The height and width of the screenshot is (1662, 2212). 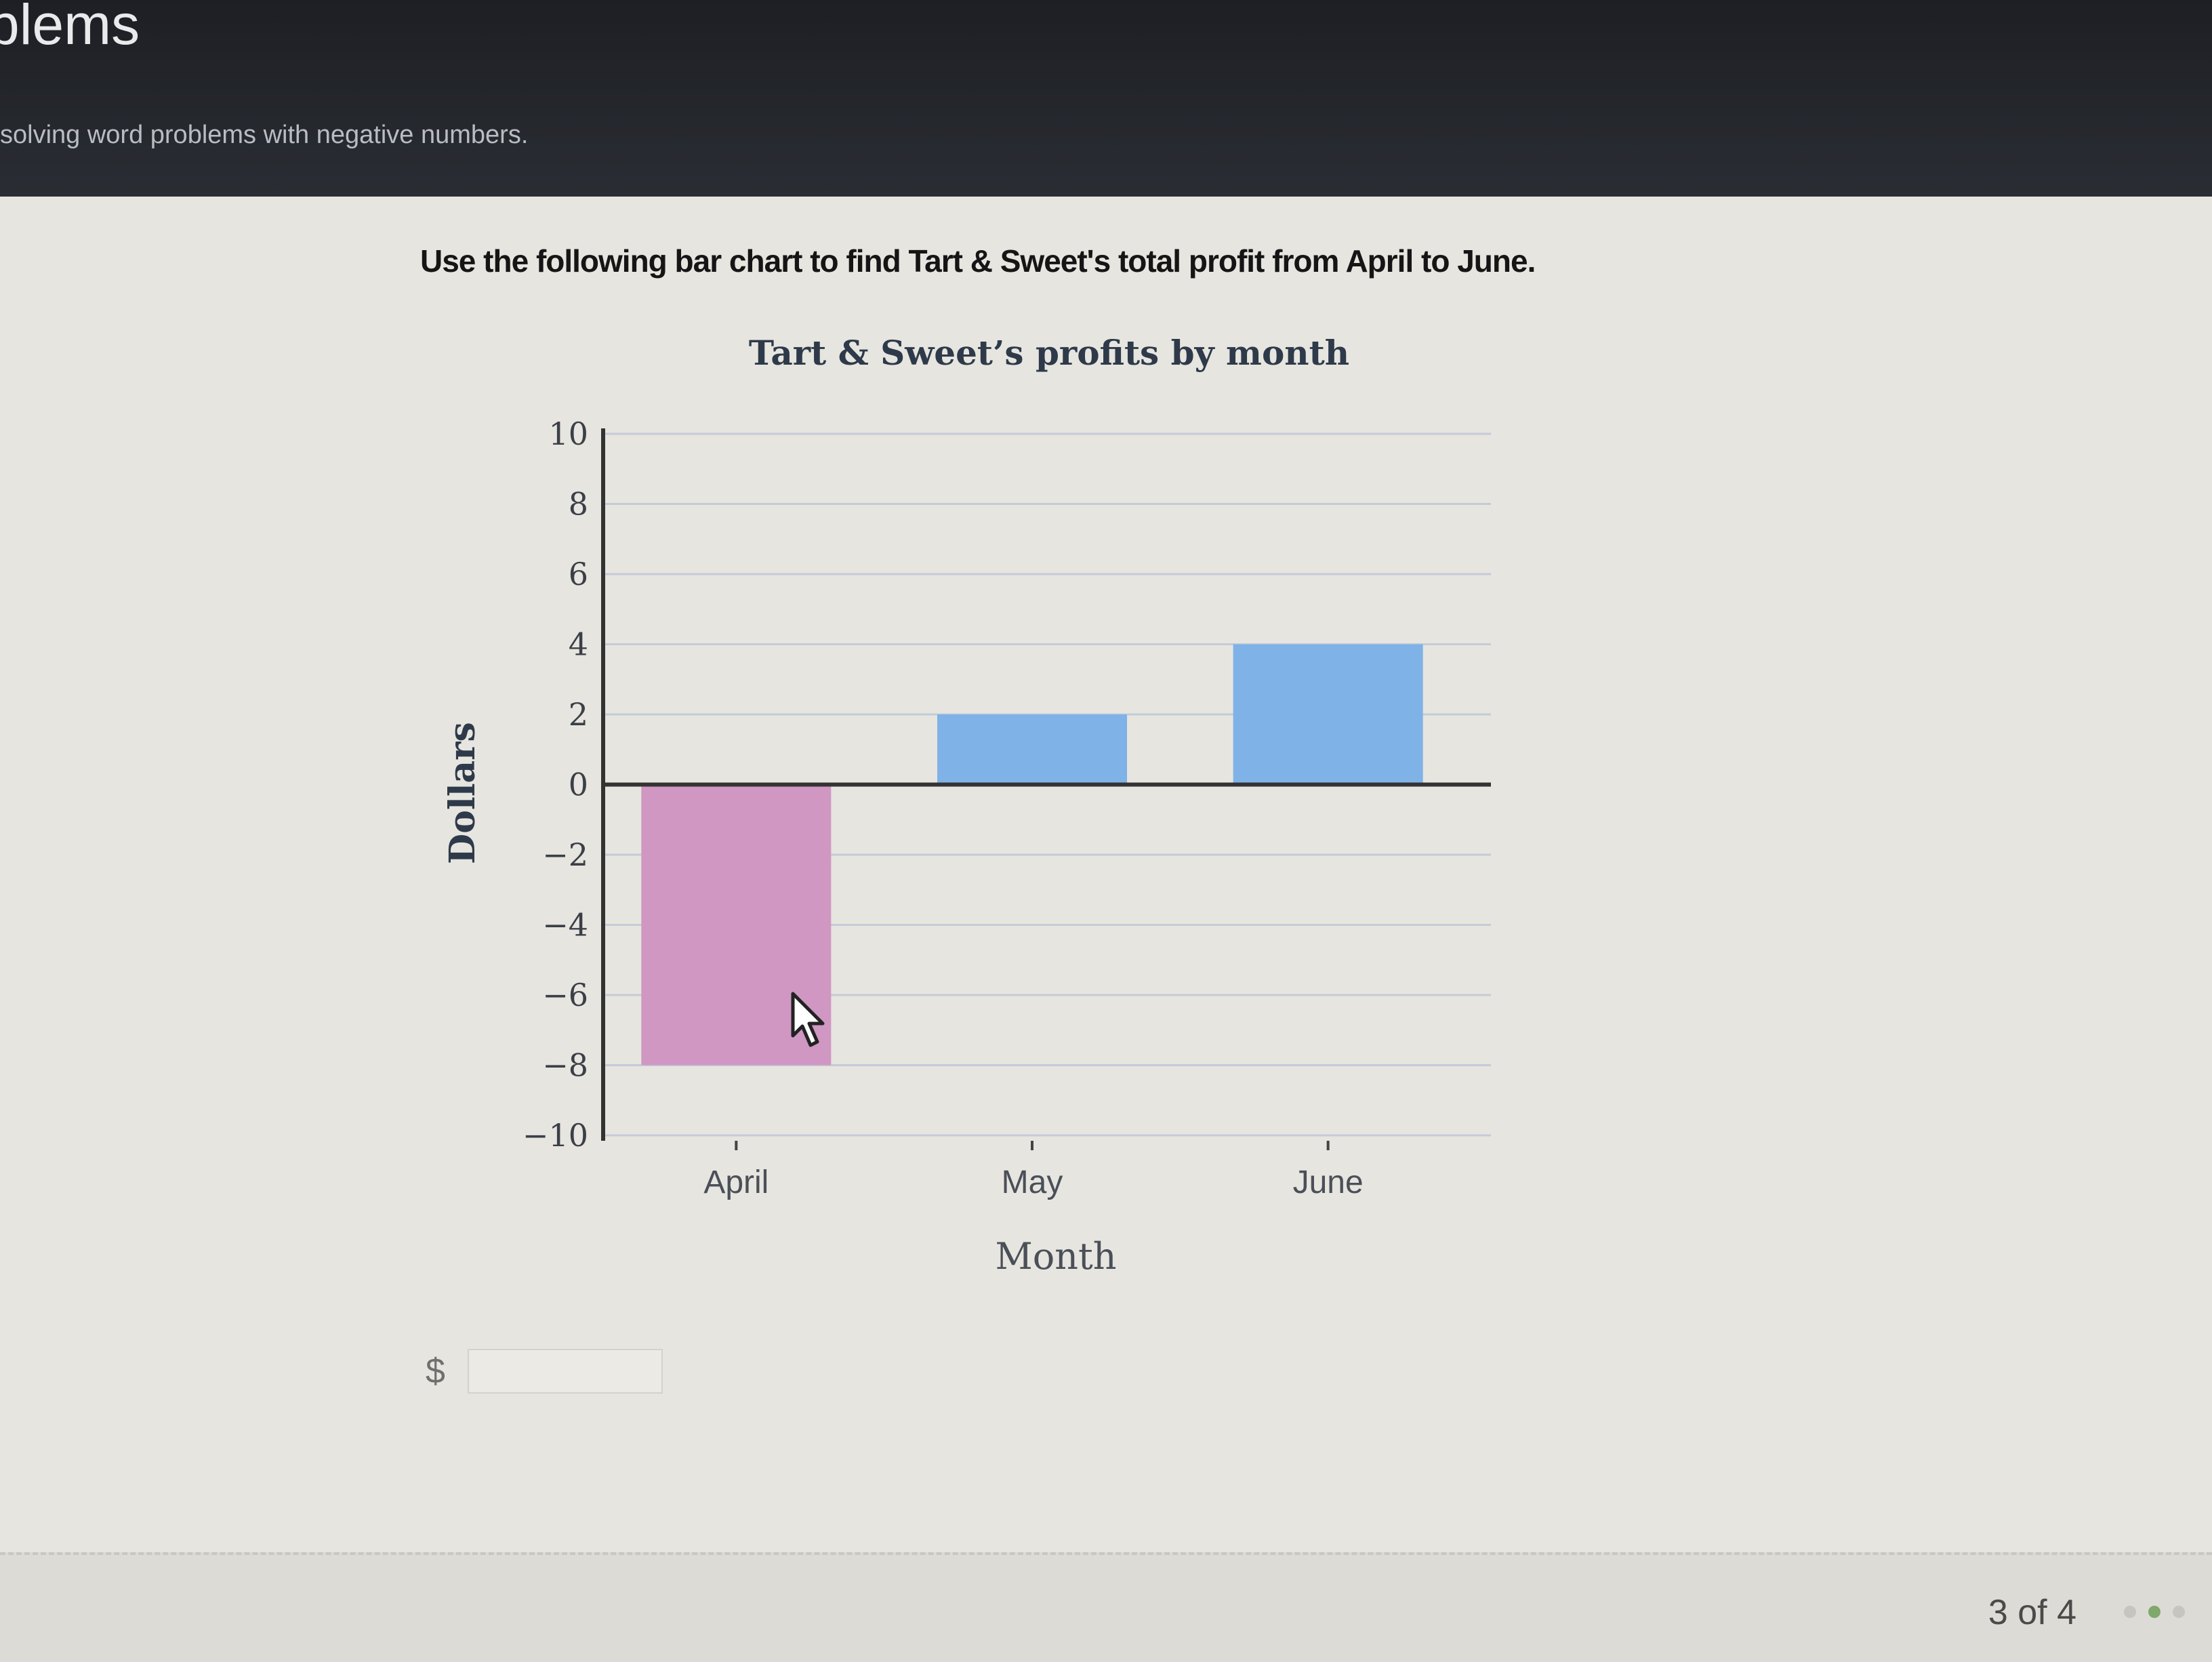 What do you see at coordinates (578, 504) in the screenshot?
I see `y-tick-label: 8` at bounding box center [578, 504].